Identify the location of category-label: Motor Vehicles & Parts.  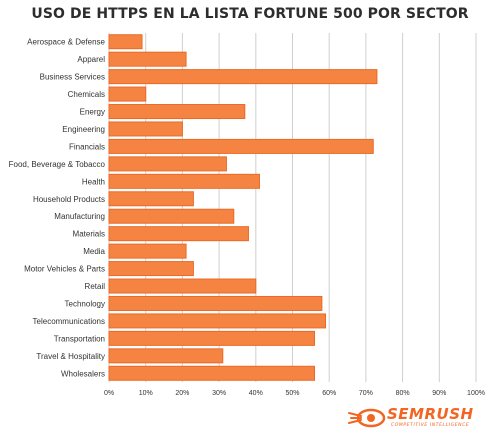
(64, 269).